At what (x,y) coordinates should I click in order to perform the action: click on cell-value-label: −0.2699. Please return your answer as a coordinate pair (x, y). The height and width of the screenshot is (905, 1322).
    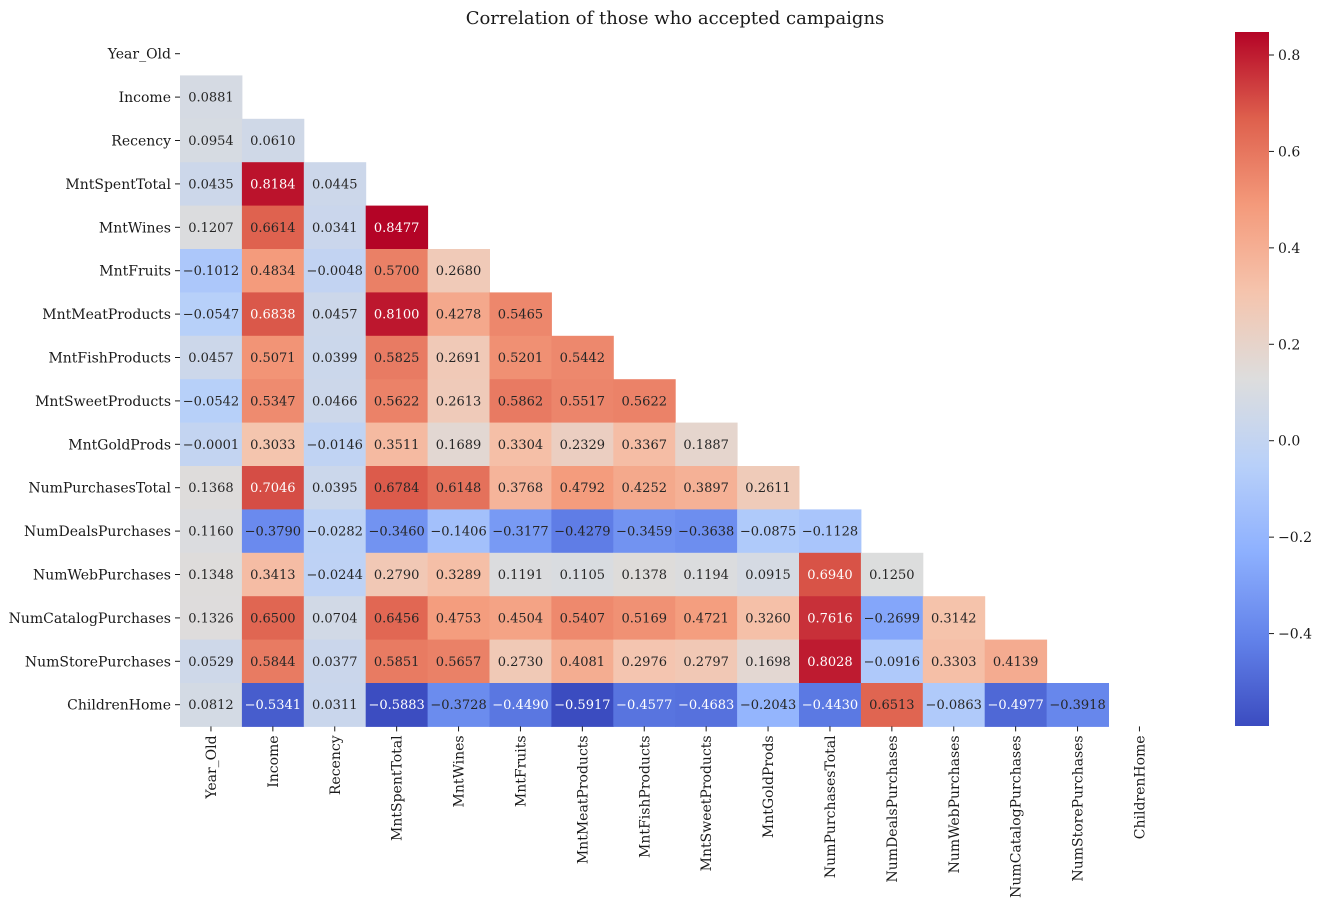
    Looking at the image, I should click on (892, 618).